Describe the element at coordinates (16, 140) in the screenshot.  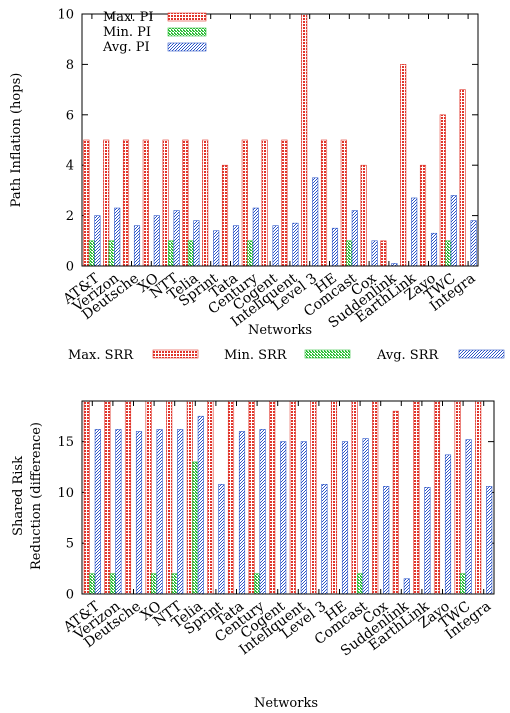
I see `chart1-y-axis-label: Path Inflation (hops)` at that location.